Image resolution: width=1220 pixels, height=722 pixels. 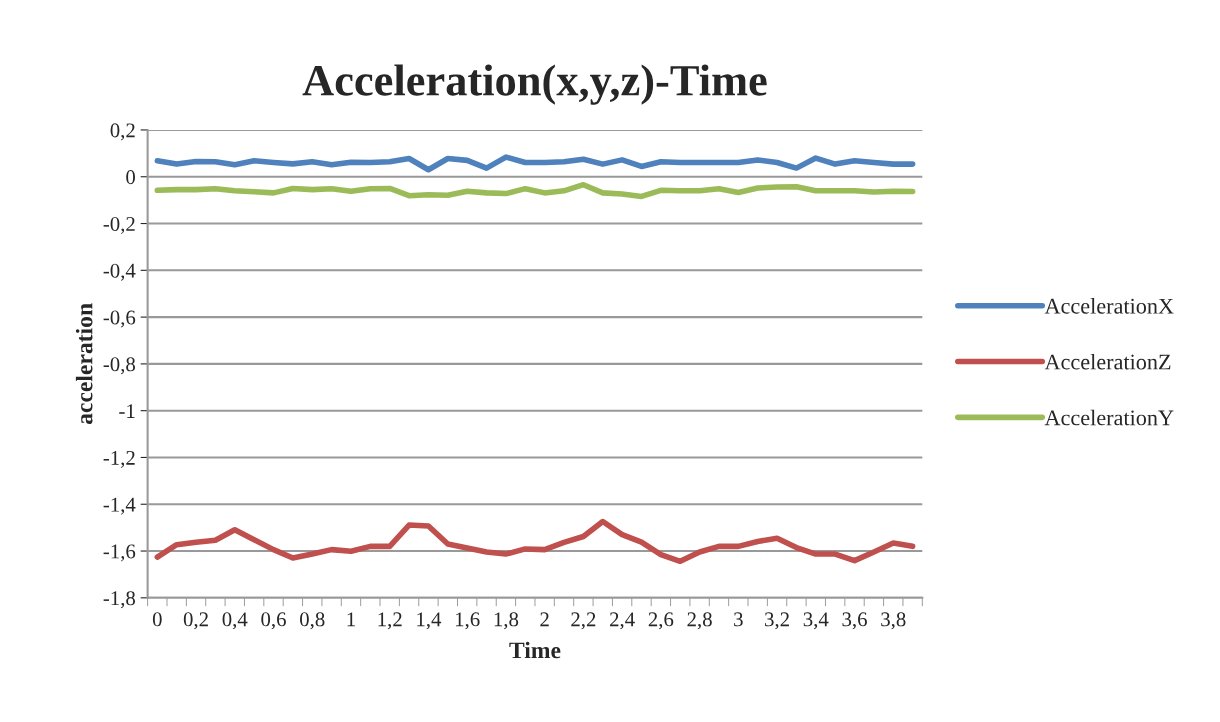 What do you see at coordinates (127, 411) in the screenshot?
I see `y-tick-label: -1` at bounding box center [127, 411].